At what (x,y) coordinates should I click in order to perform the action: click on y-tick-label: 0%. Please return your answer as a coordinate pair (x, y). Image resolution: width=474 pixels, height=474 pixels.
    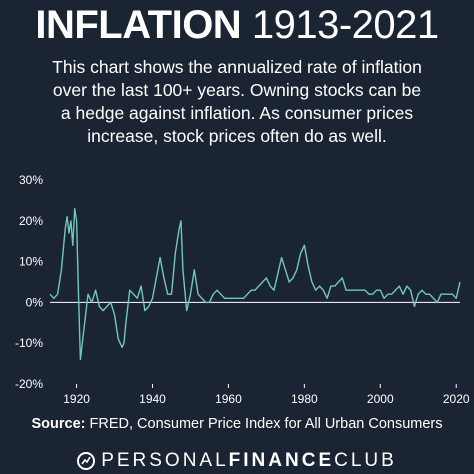
    Looking at the image, I should click on (35, 302).